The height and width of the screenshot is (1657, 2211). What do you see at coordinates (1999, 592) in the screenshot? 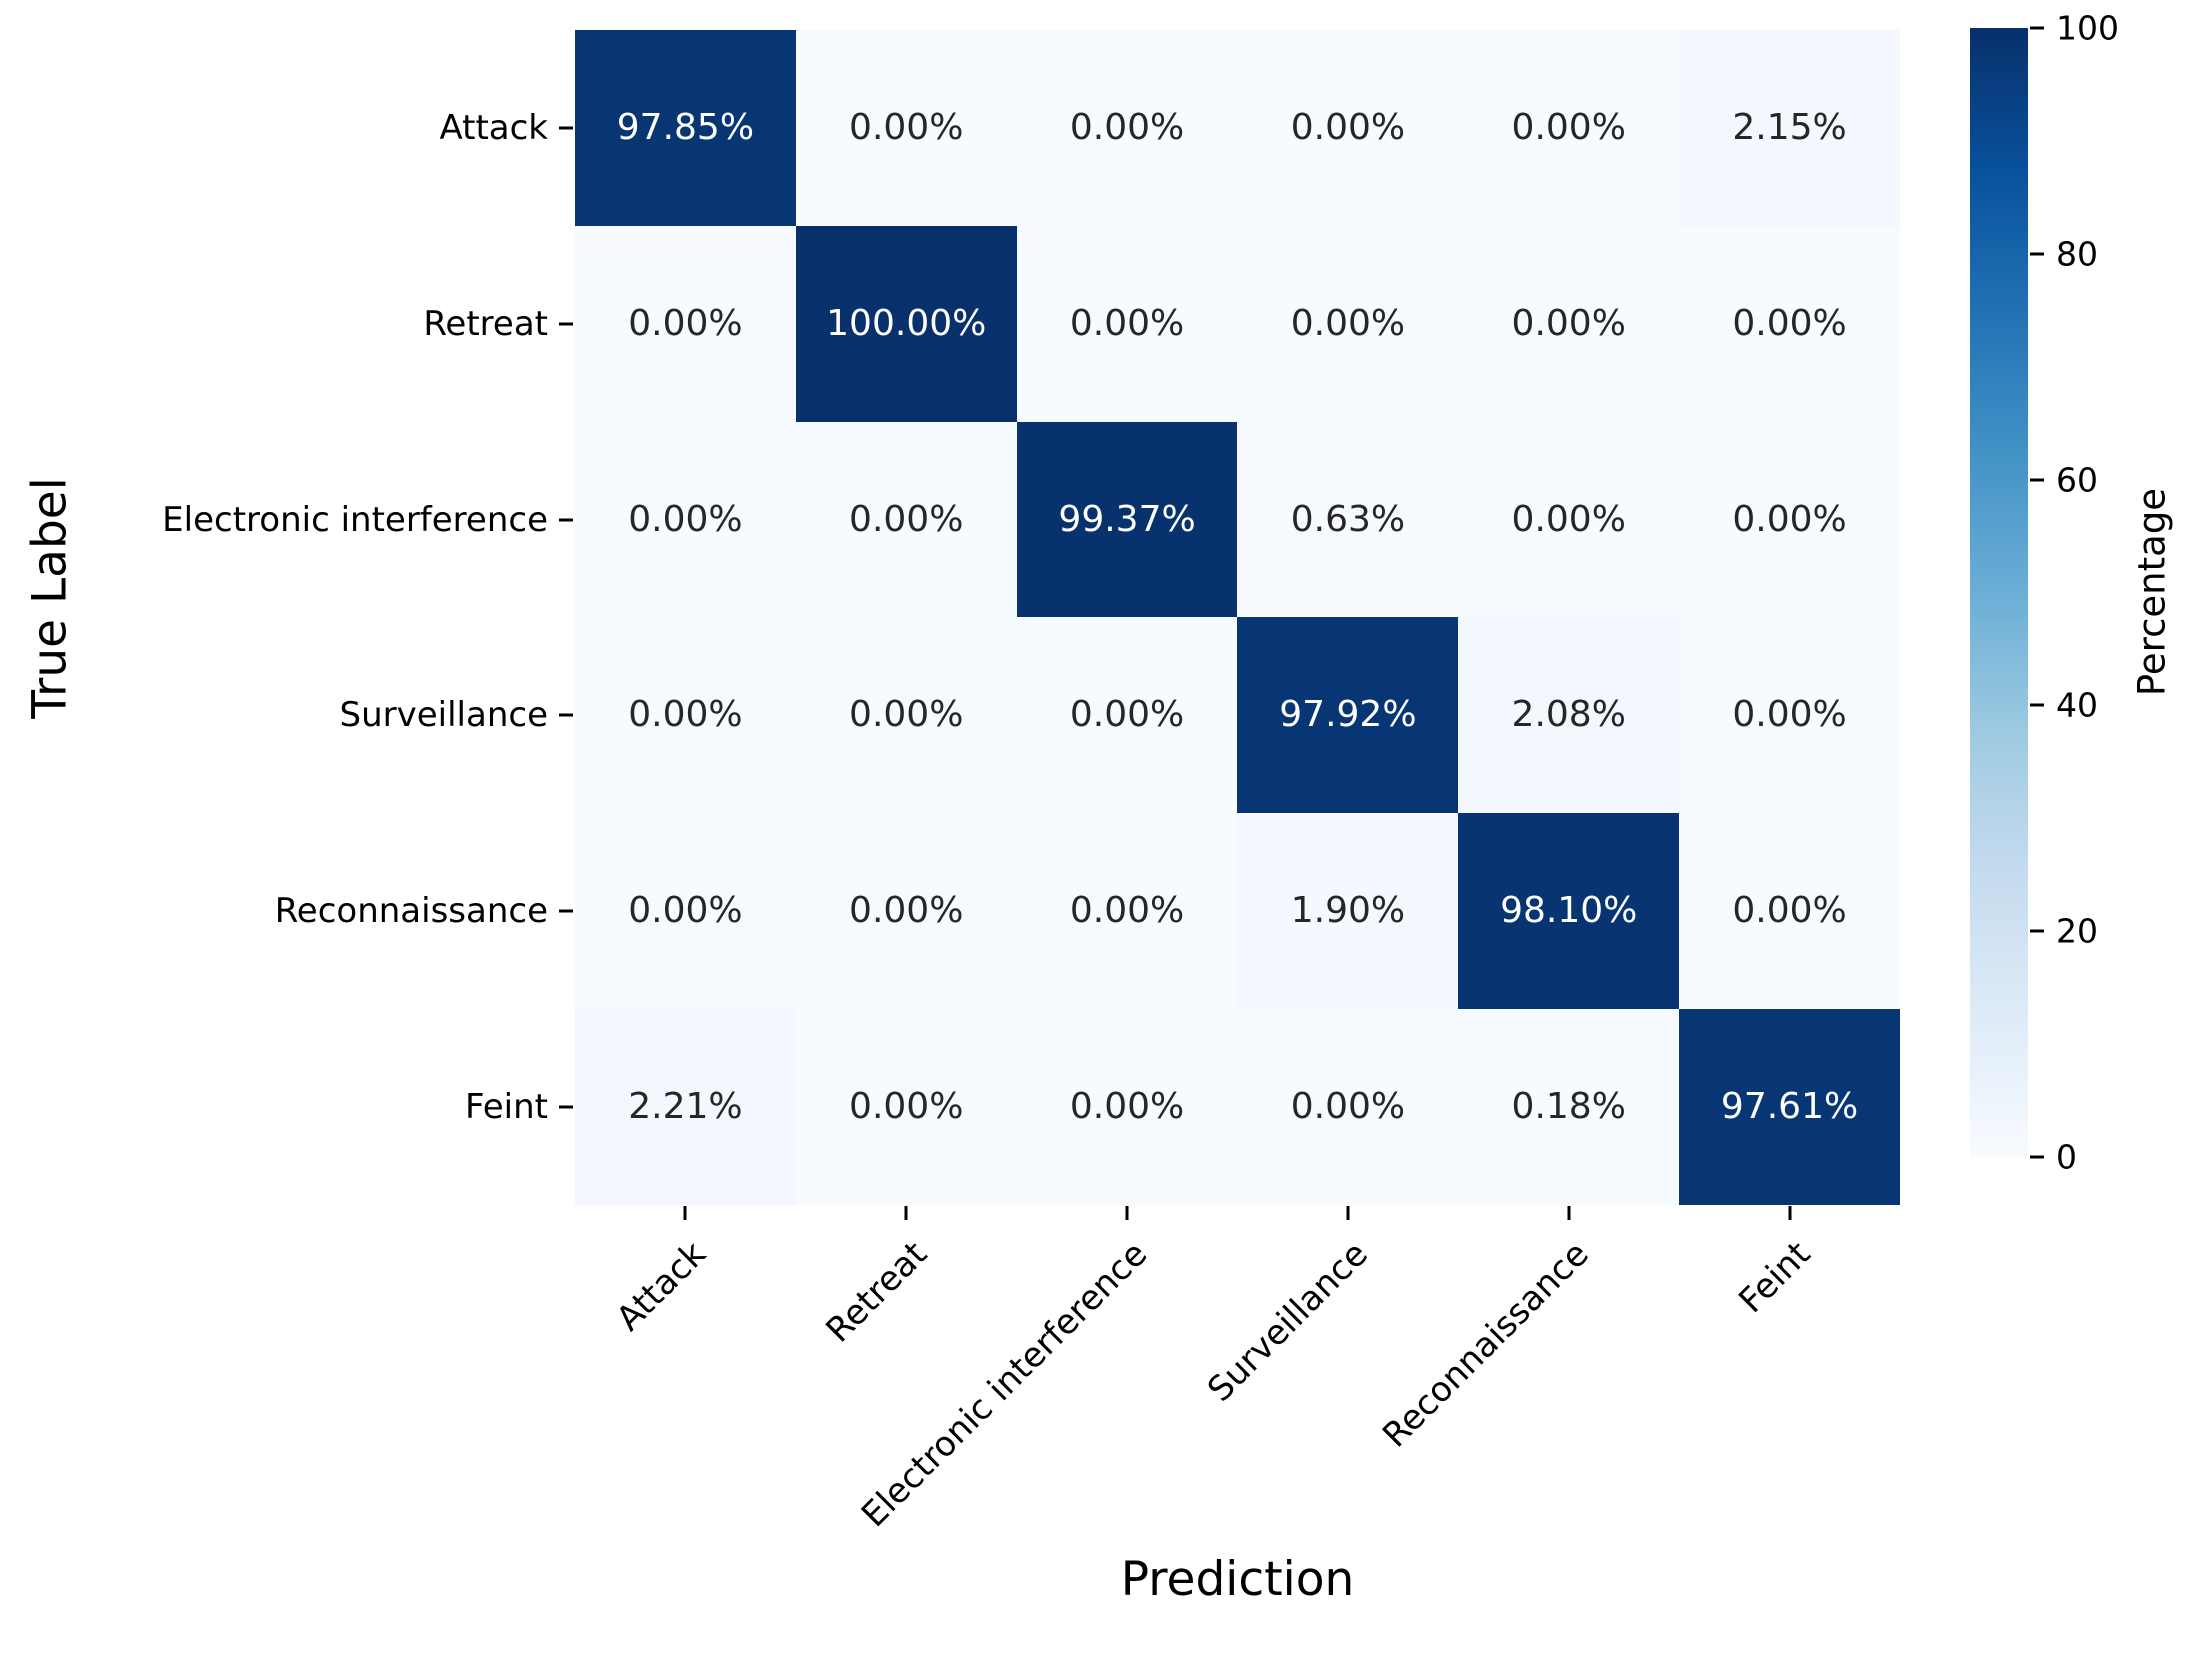
I see `colorbar-gradient` at bounding box center [1999, 592].